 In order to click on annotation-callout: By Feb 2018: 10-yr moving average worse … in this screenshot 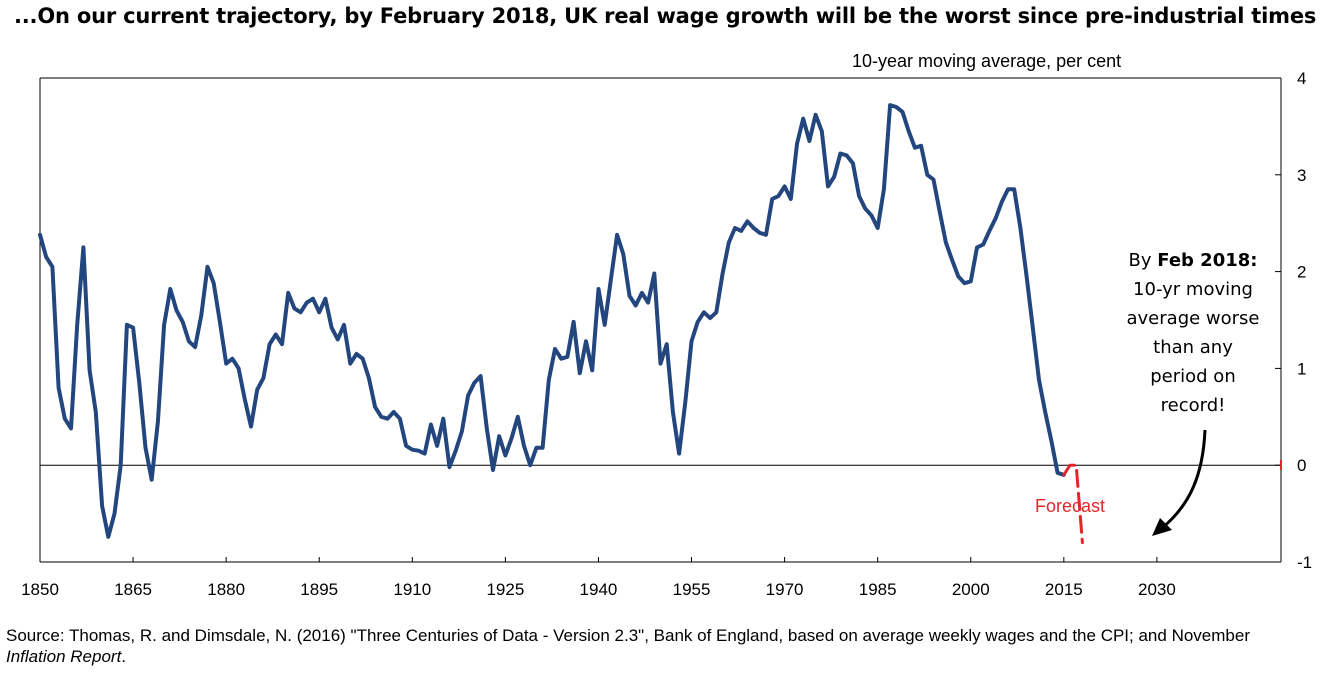, I will do `click(1193, 333)`.